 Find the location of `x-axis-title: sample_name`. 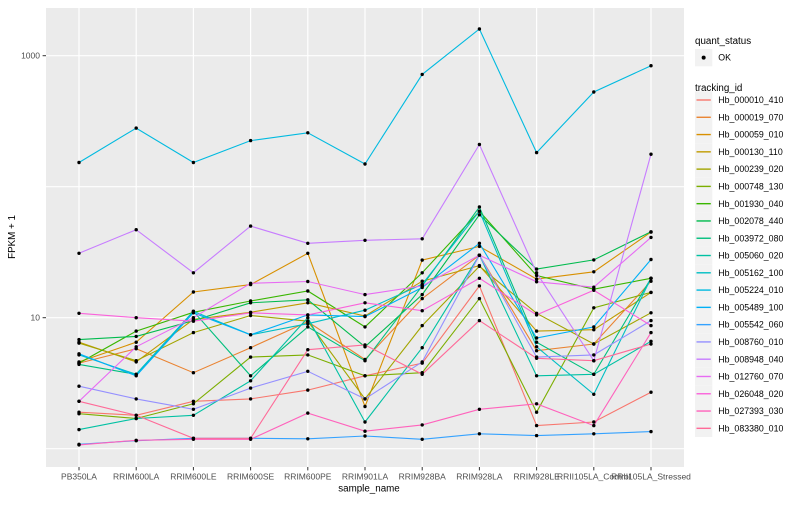

x-axis-title: sample_name is located at coordinates (369, 489).